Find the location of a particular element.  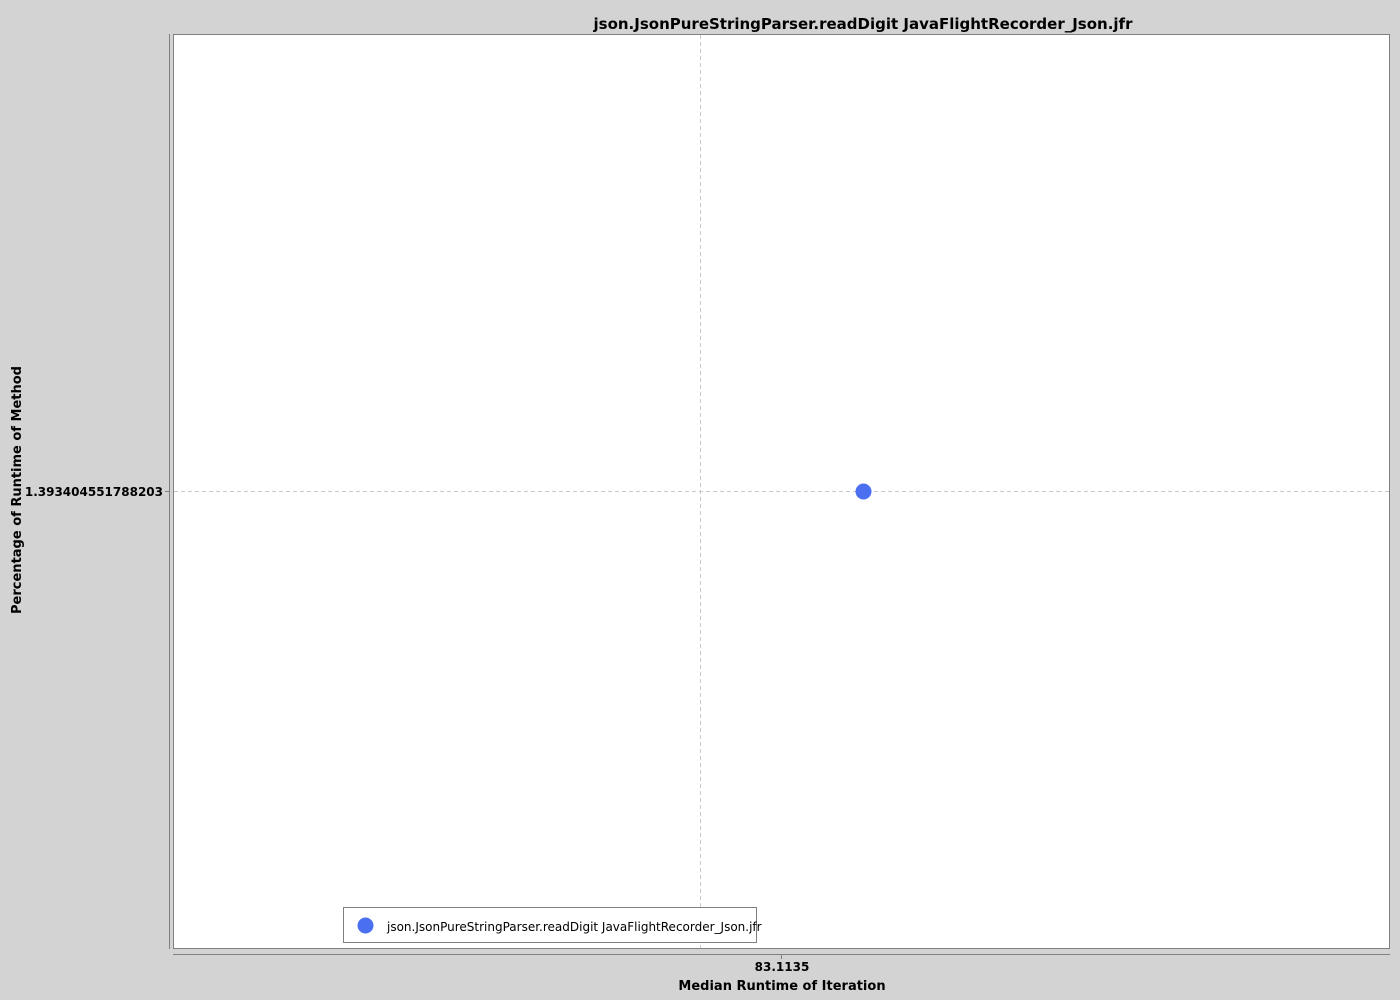

x-tick-label: 83.1135 is located at coordinates (782, 967).